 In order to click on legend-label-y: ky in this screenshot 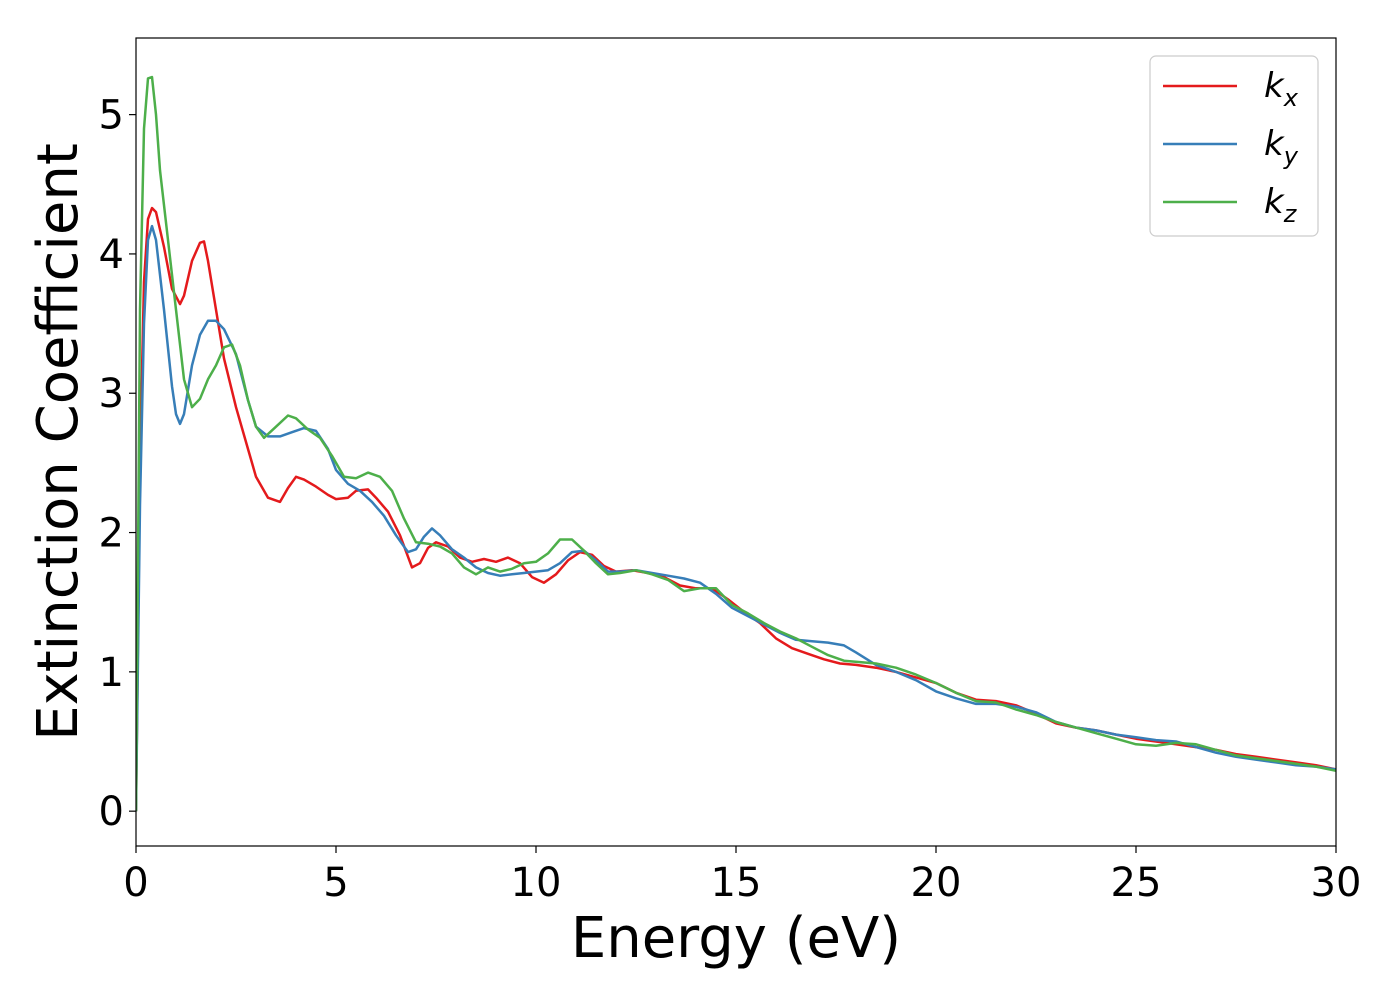, I will do `click(1281, 147)`.